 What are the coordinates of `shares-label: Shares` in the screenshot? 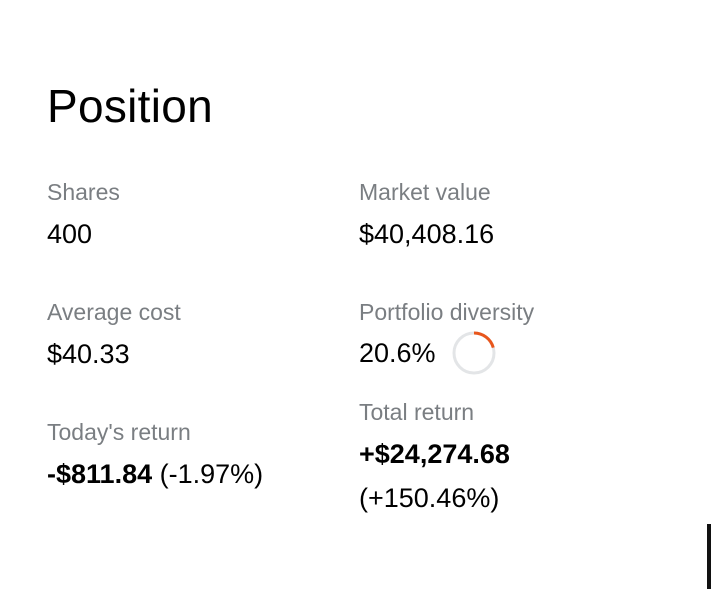 It's located at (83, 192).